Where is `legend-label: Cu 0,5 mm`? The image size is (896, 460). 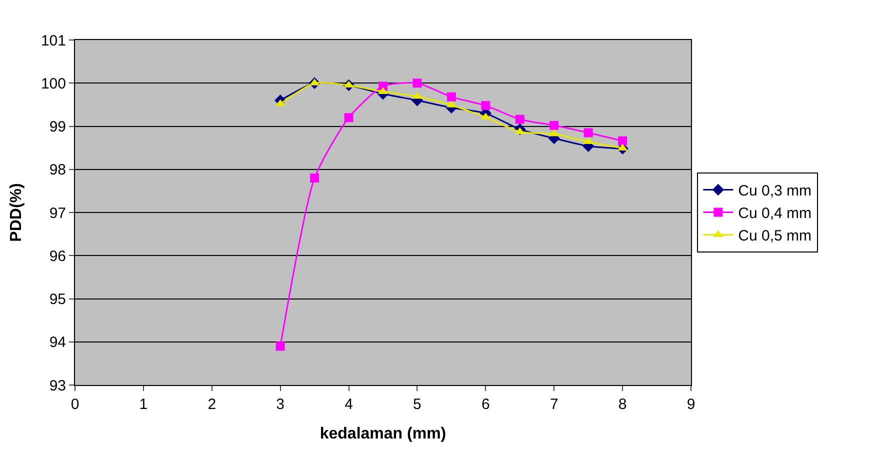 legend-label: Cu 0,5 mm is located at coordinates (775, 236).